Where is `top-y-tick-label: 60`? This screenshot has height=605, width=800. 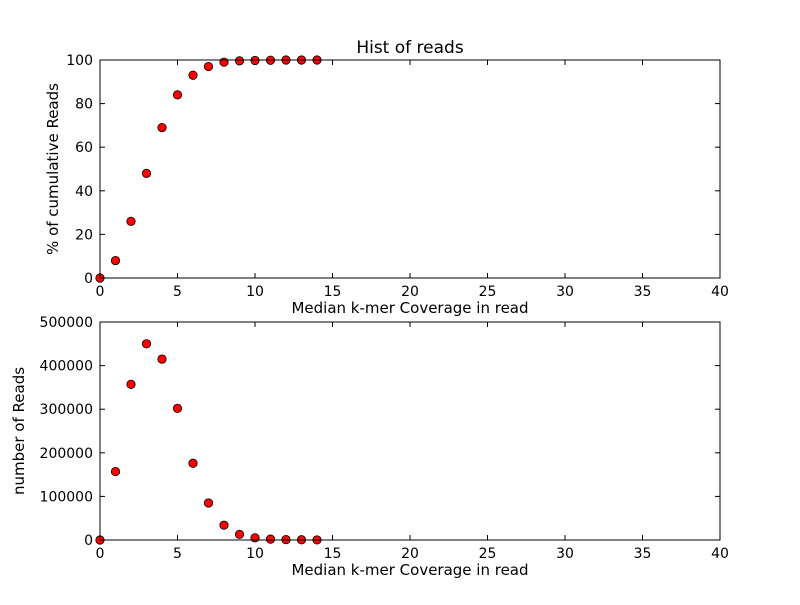 top-y-tick-label: 60 is located at coordinates (84, 148).